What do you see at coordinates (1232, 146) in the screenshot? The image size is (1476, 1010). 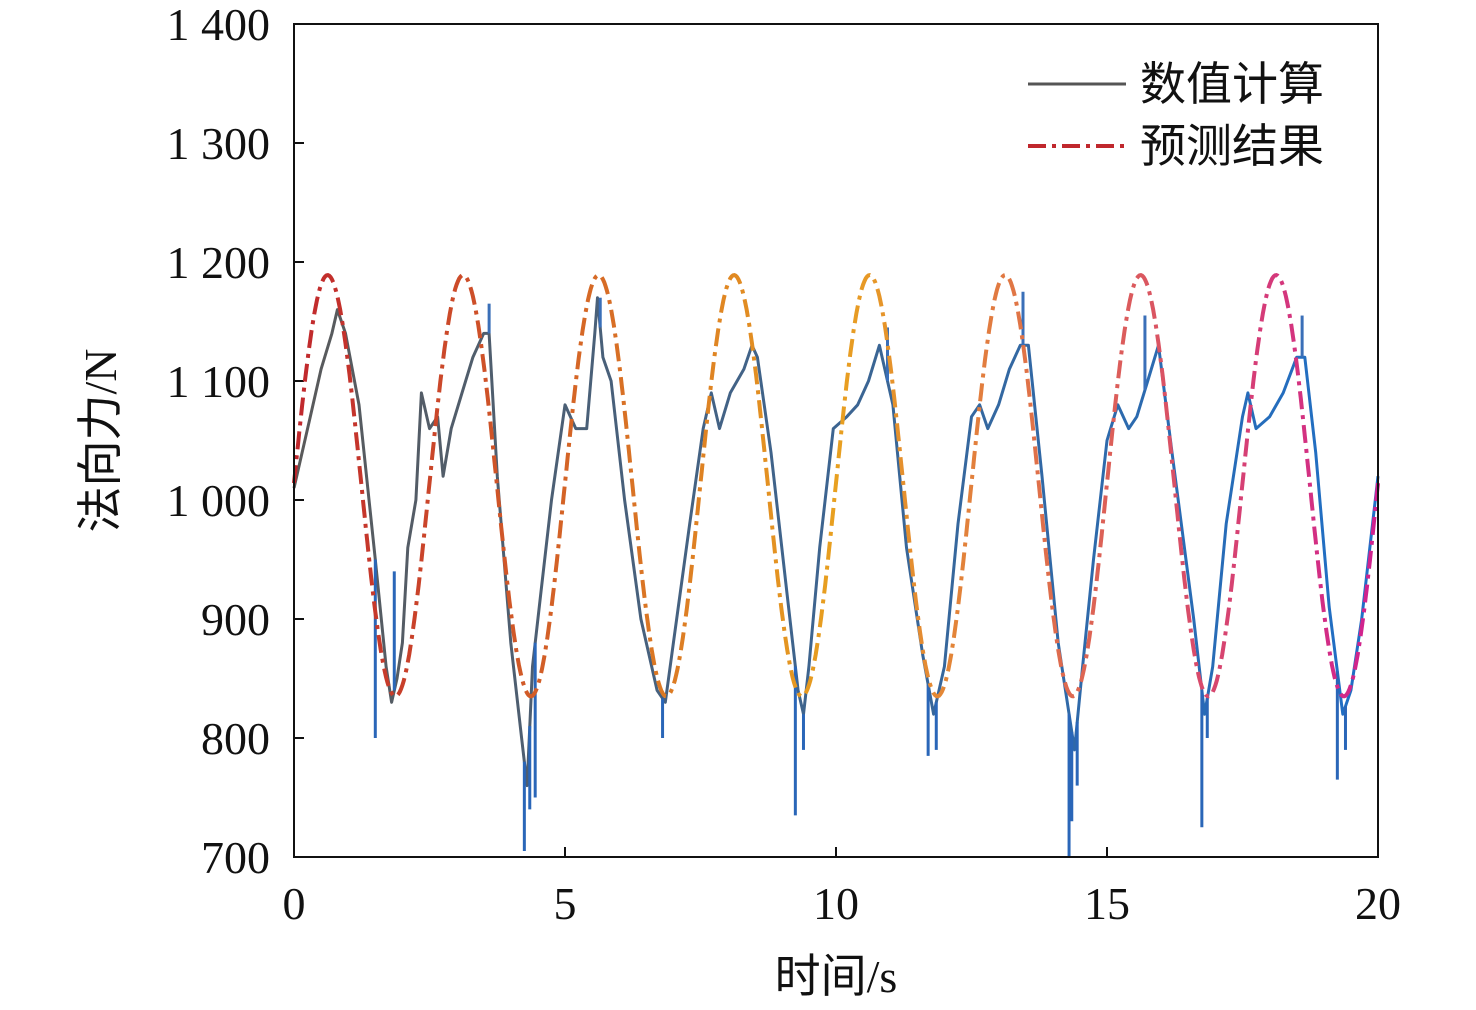 I see `legend-label-predicted: 预测结果` at bounding box center [1232, 146].